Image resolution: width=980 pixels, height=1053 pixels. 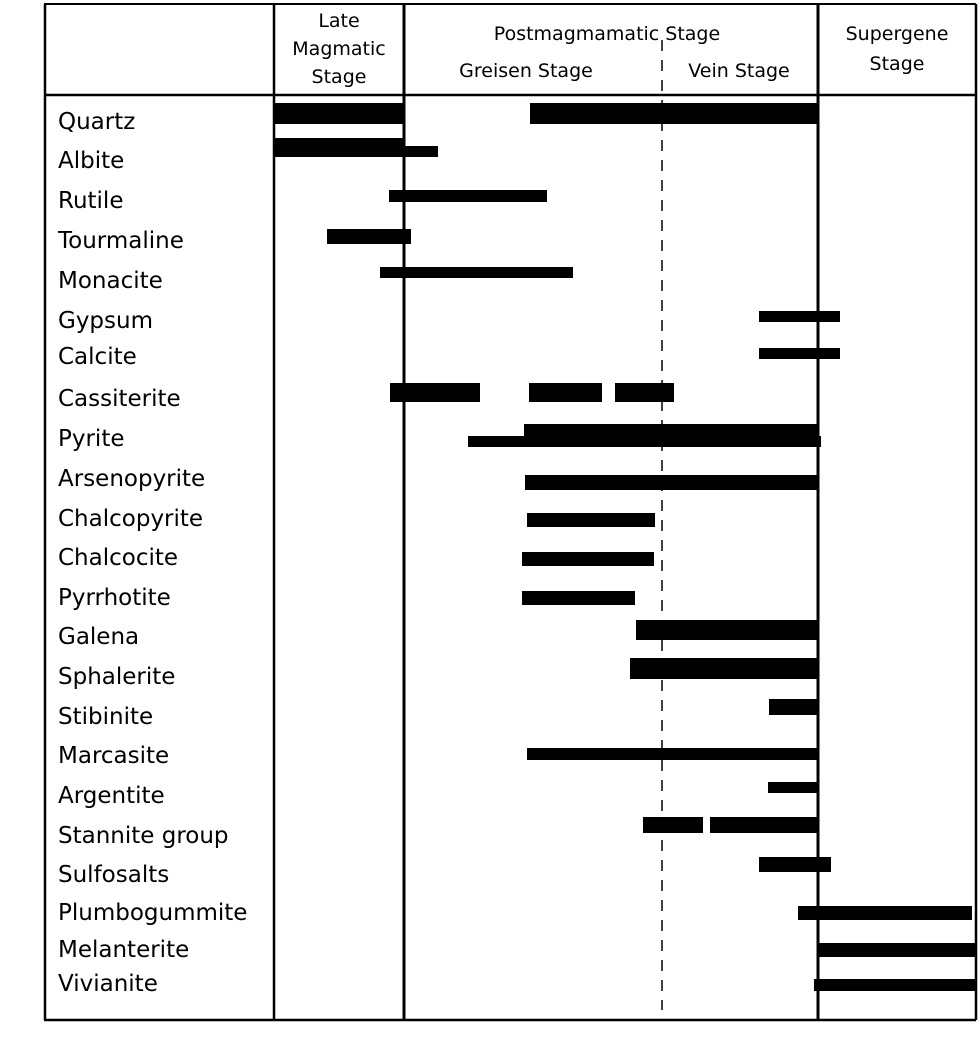 What do you see at coordinates (369, 236) in the screenshot?
I see `bar-tourmaline` at bounding box center [369, 236].